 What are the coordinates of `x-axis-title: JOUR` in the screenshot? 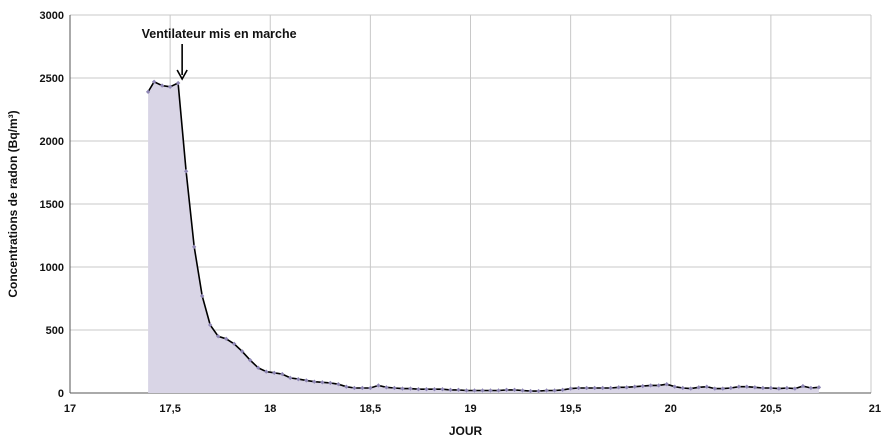 It's located at (466, 431).